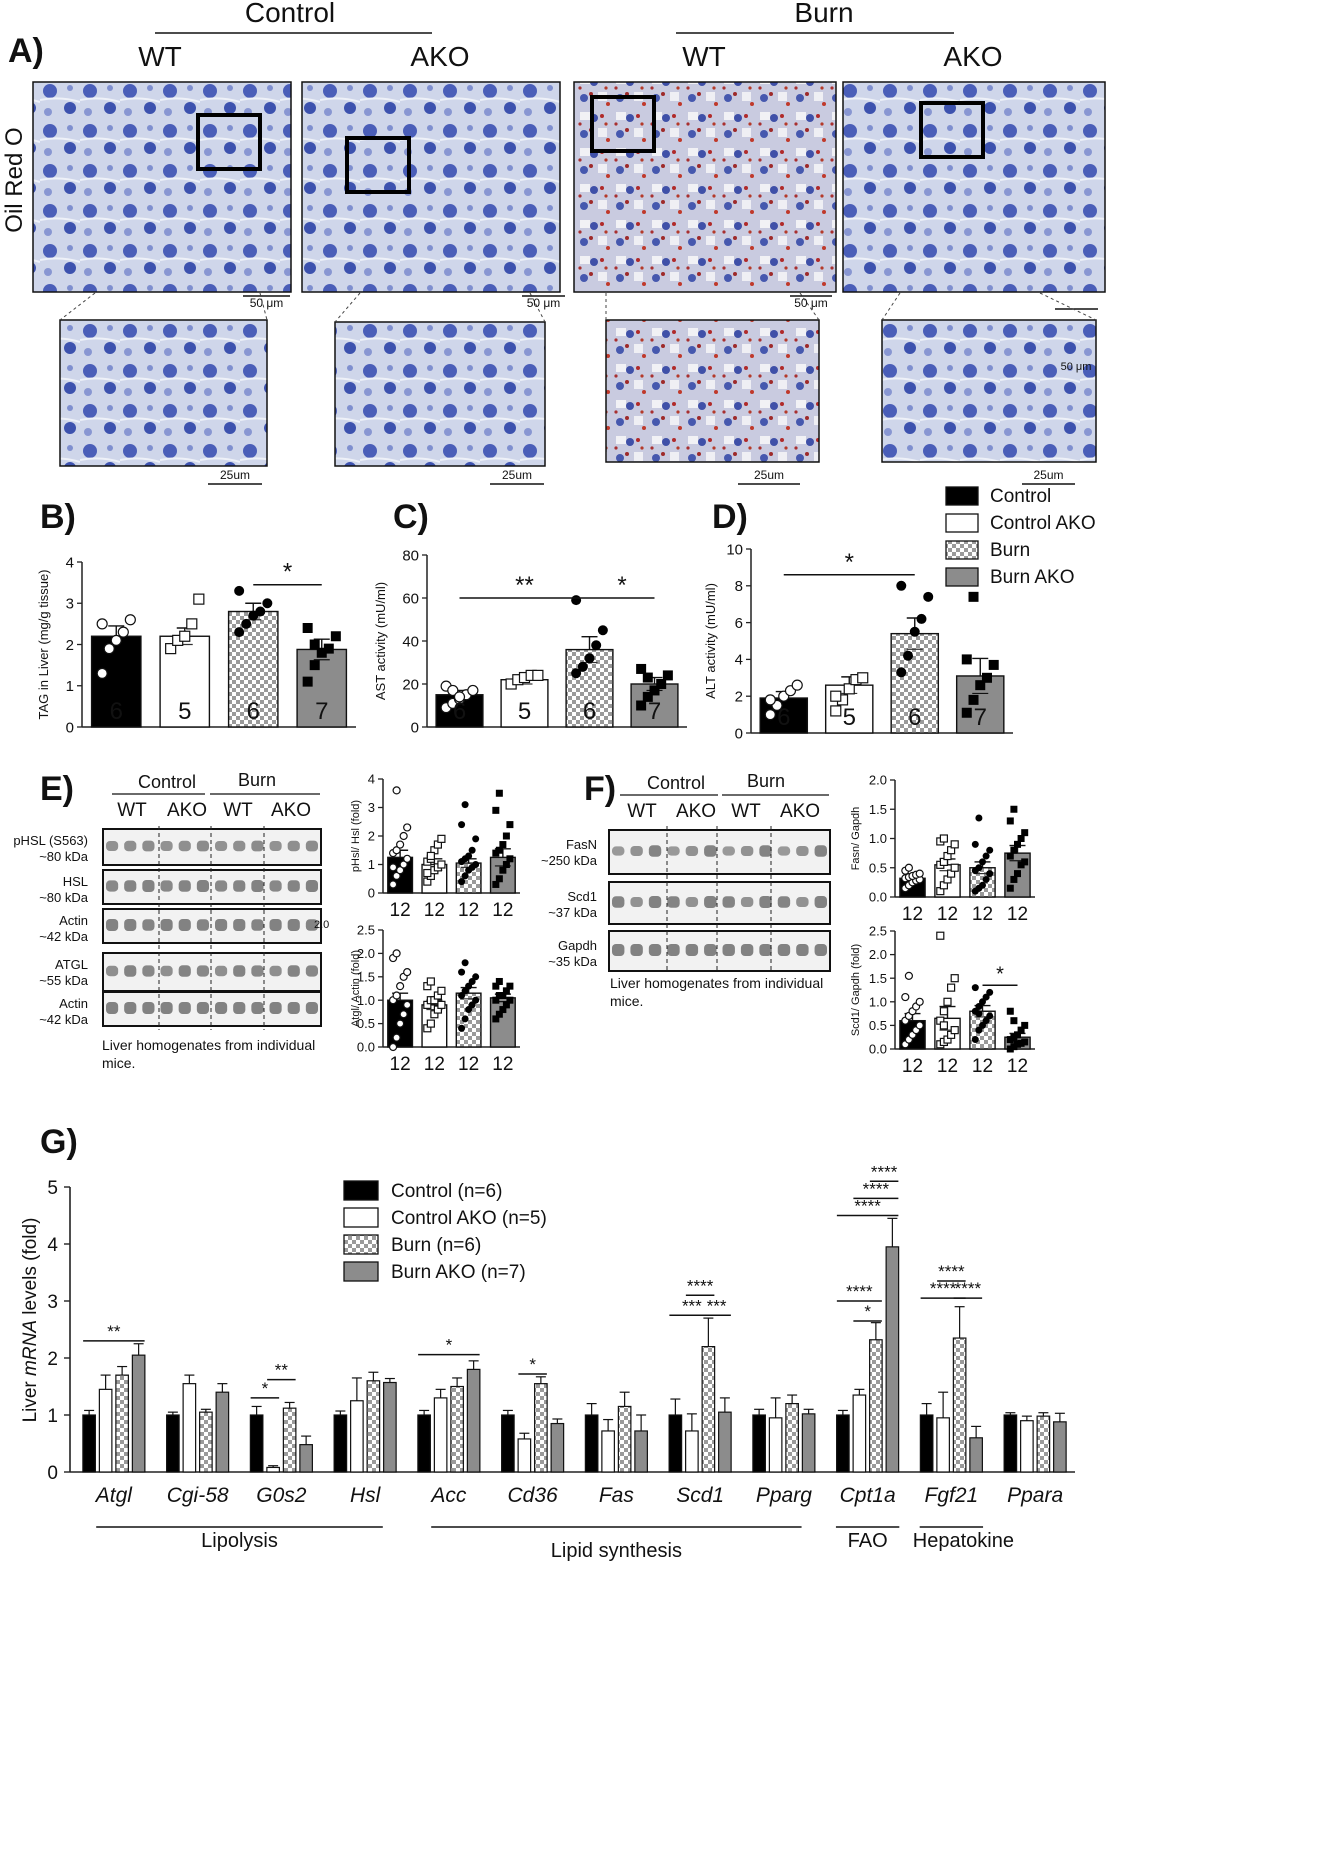  I want to click on y-tick-label: 0, so click(52, 1473).